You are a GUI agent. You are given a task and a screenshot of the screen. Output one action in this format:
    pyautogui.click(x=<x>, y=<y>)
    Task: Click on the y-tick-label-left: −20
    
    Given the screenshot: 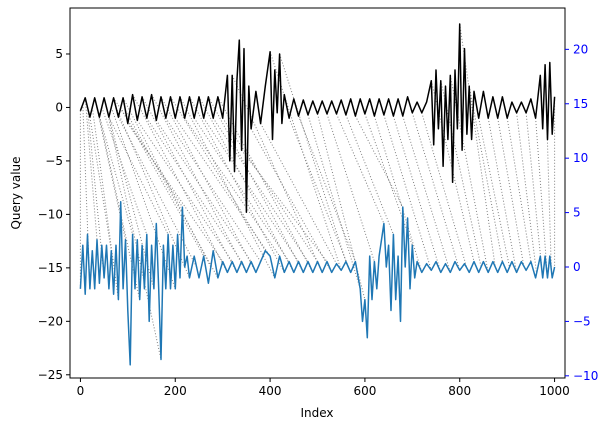 What is the action you would take?
    pyautogui.click(x=50, y=321)
    